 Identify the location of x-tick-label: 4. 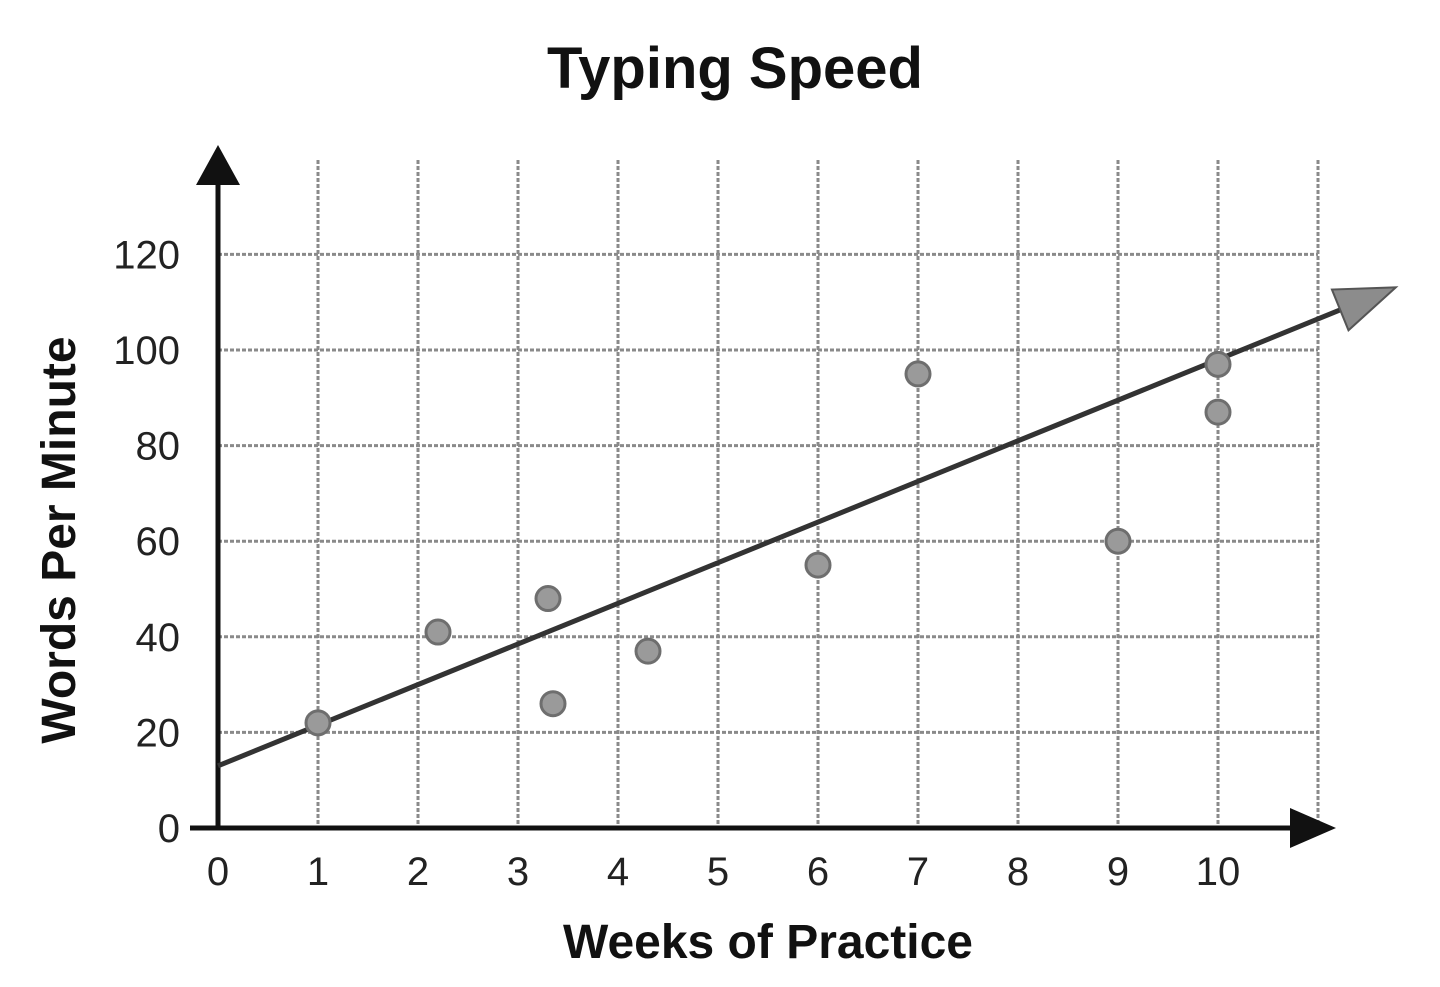
(618, 872).